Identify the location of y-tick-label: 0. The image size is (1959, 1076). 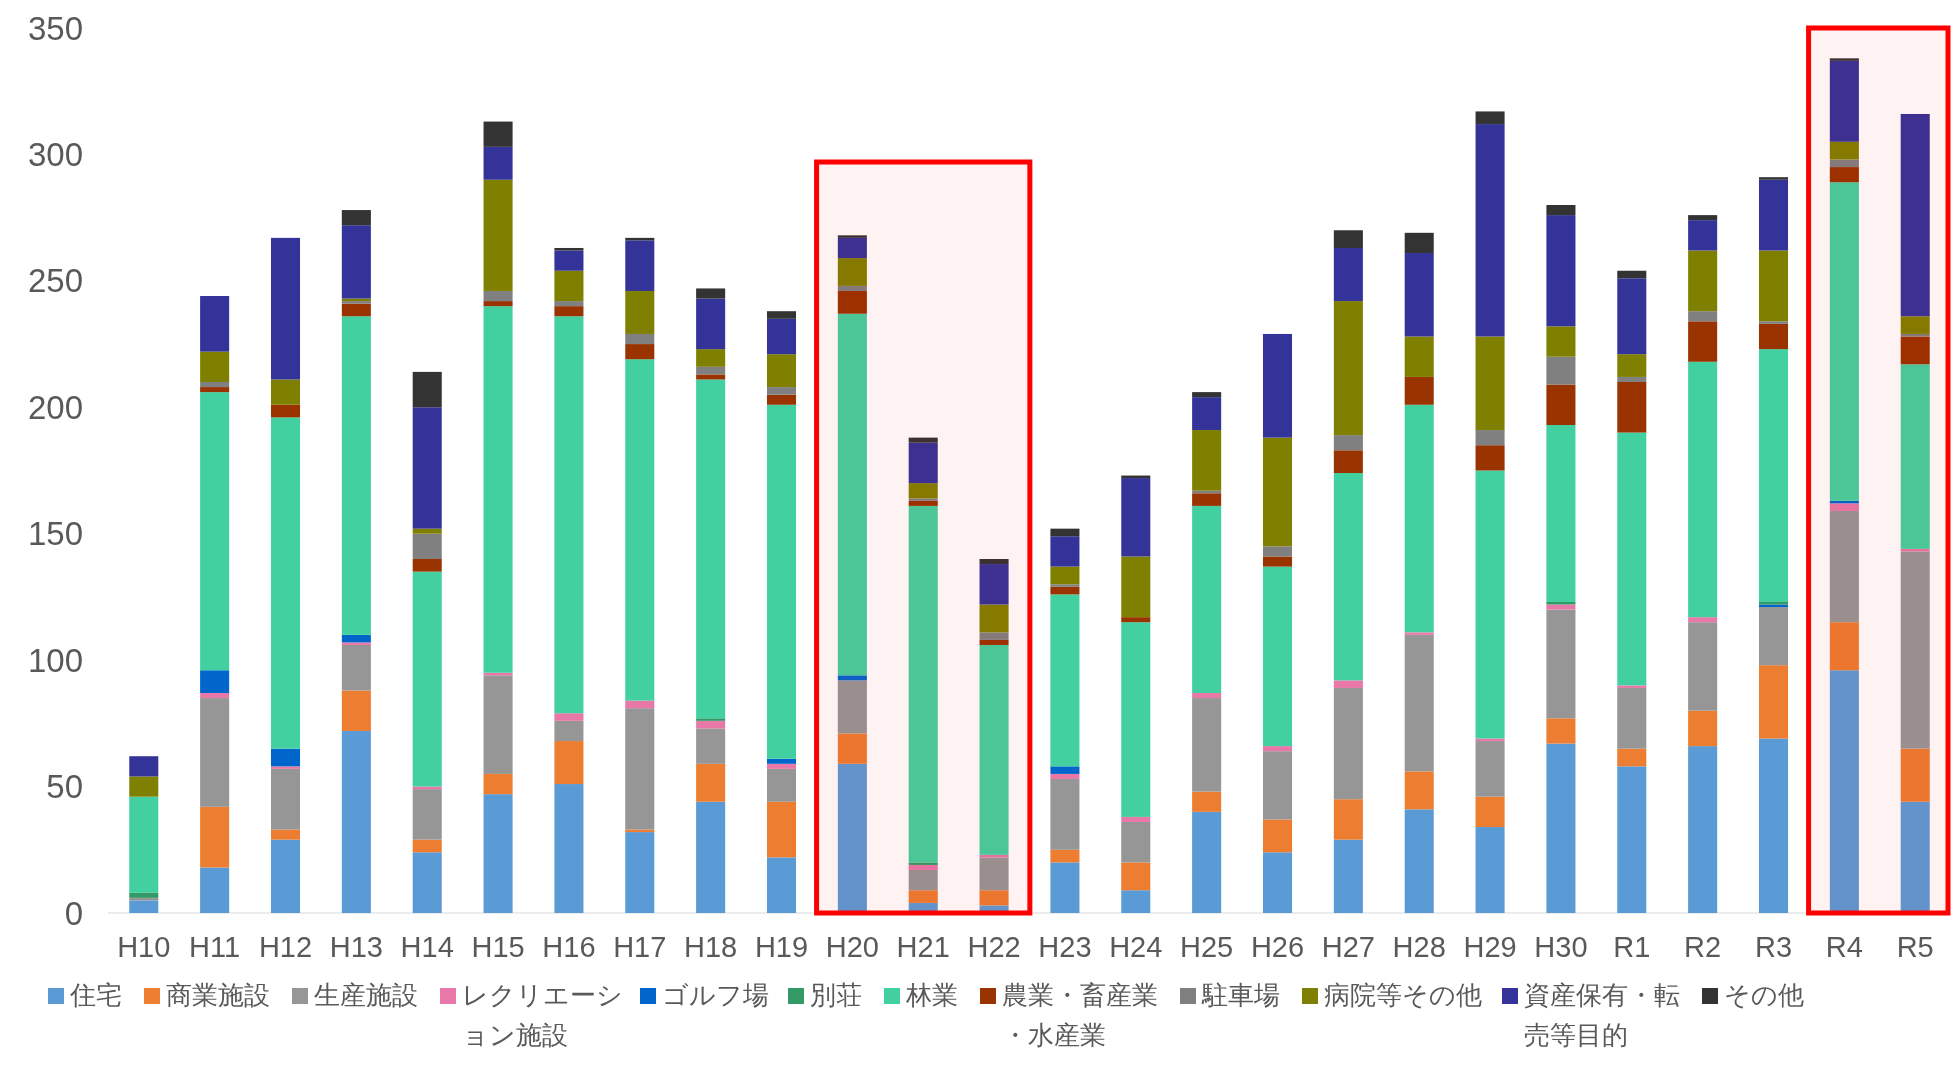
(73, 913).